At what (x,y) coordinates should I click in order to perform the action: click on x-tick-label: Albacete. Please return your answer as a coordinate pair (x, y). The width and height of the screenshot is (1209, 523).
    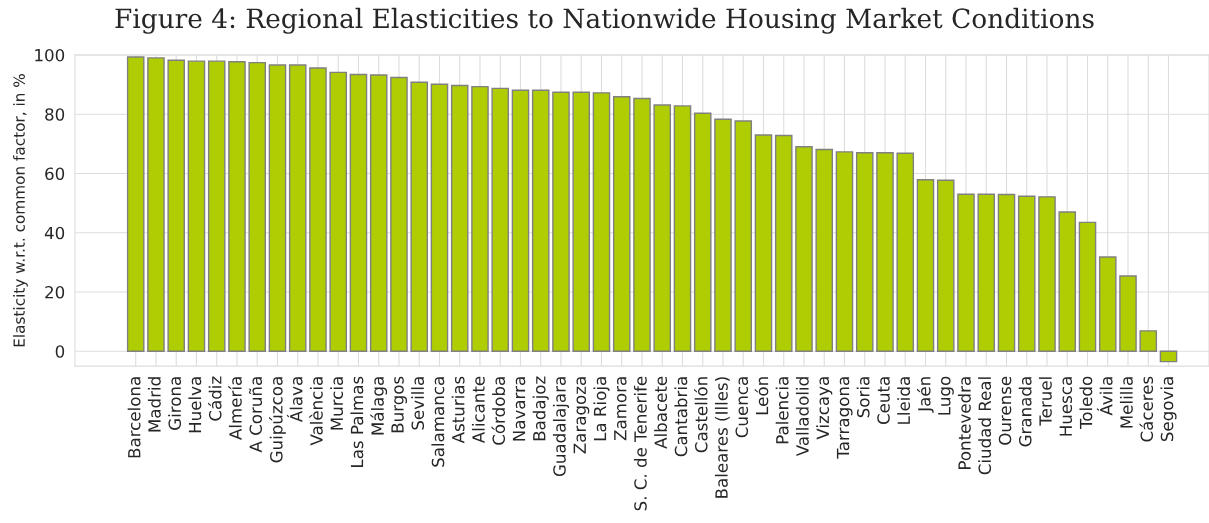
    Looking at the image, I should click on (661, 412).